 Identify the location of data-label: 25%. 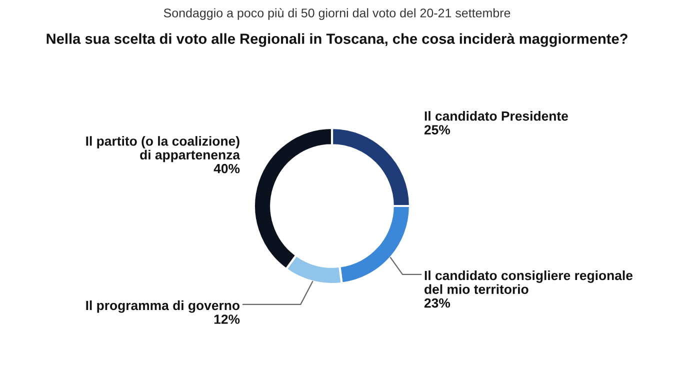
(437, 129).